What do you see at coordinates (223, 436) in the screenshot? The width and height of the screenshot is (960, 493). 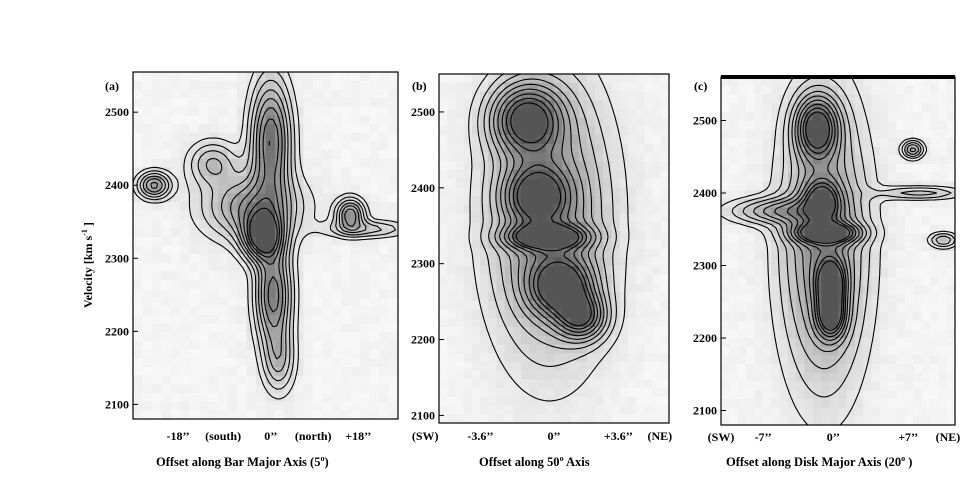 I see `x-tick-label: (south)` at bounding box center [223, 436].